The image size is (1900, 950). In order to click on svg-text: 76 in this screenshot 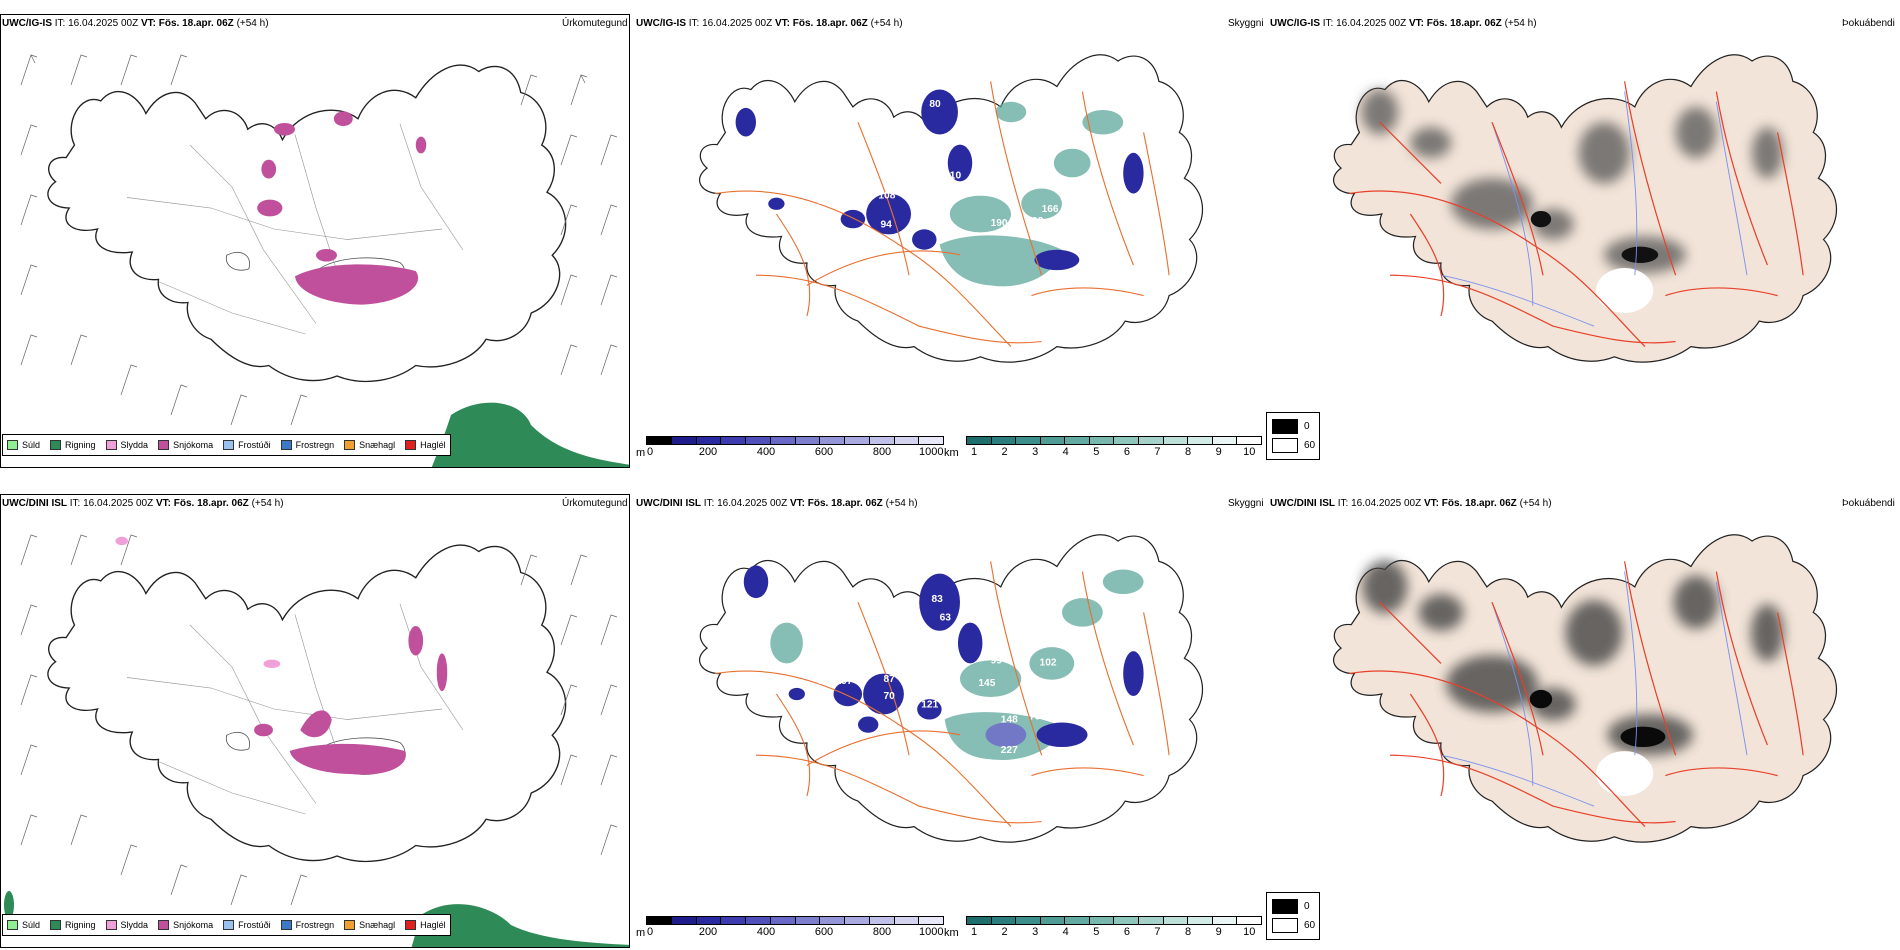, I will do `click(823, 681)`.